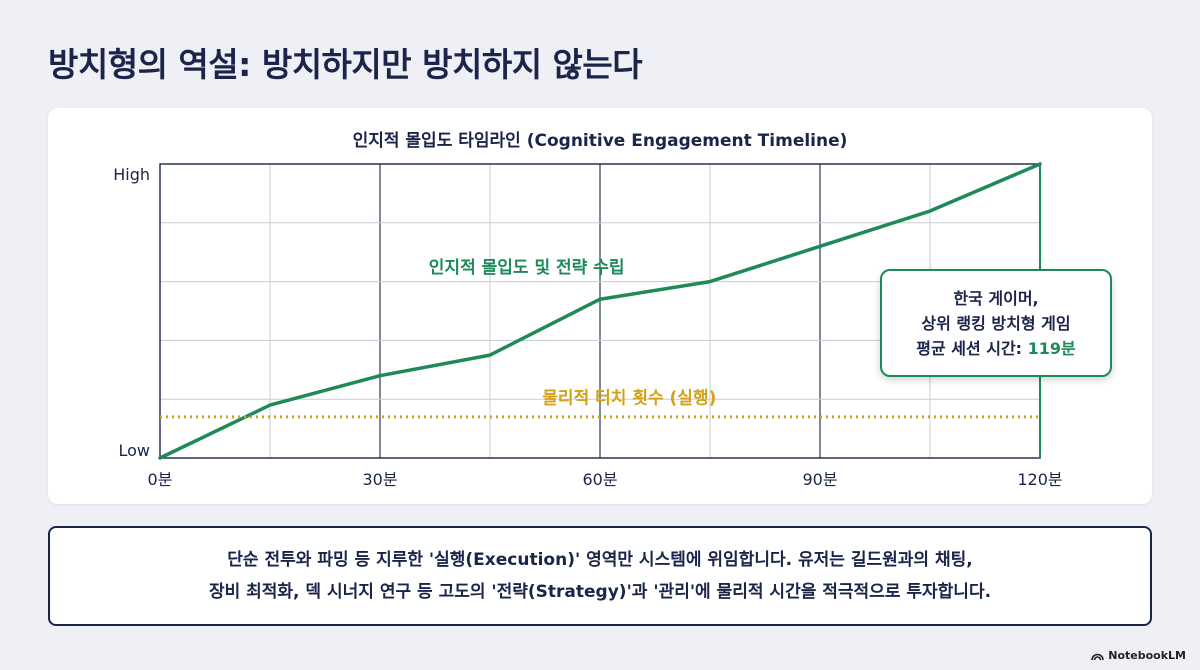 The height and width of the screenshot is (670, 1200). Describe the element at coordinates (134, 450) in the screenshot. I see `y-tick-label-low: Low` at that location.